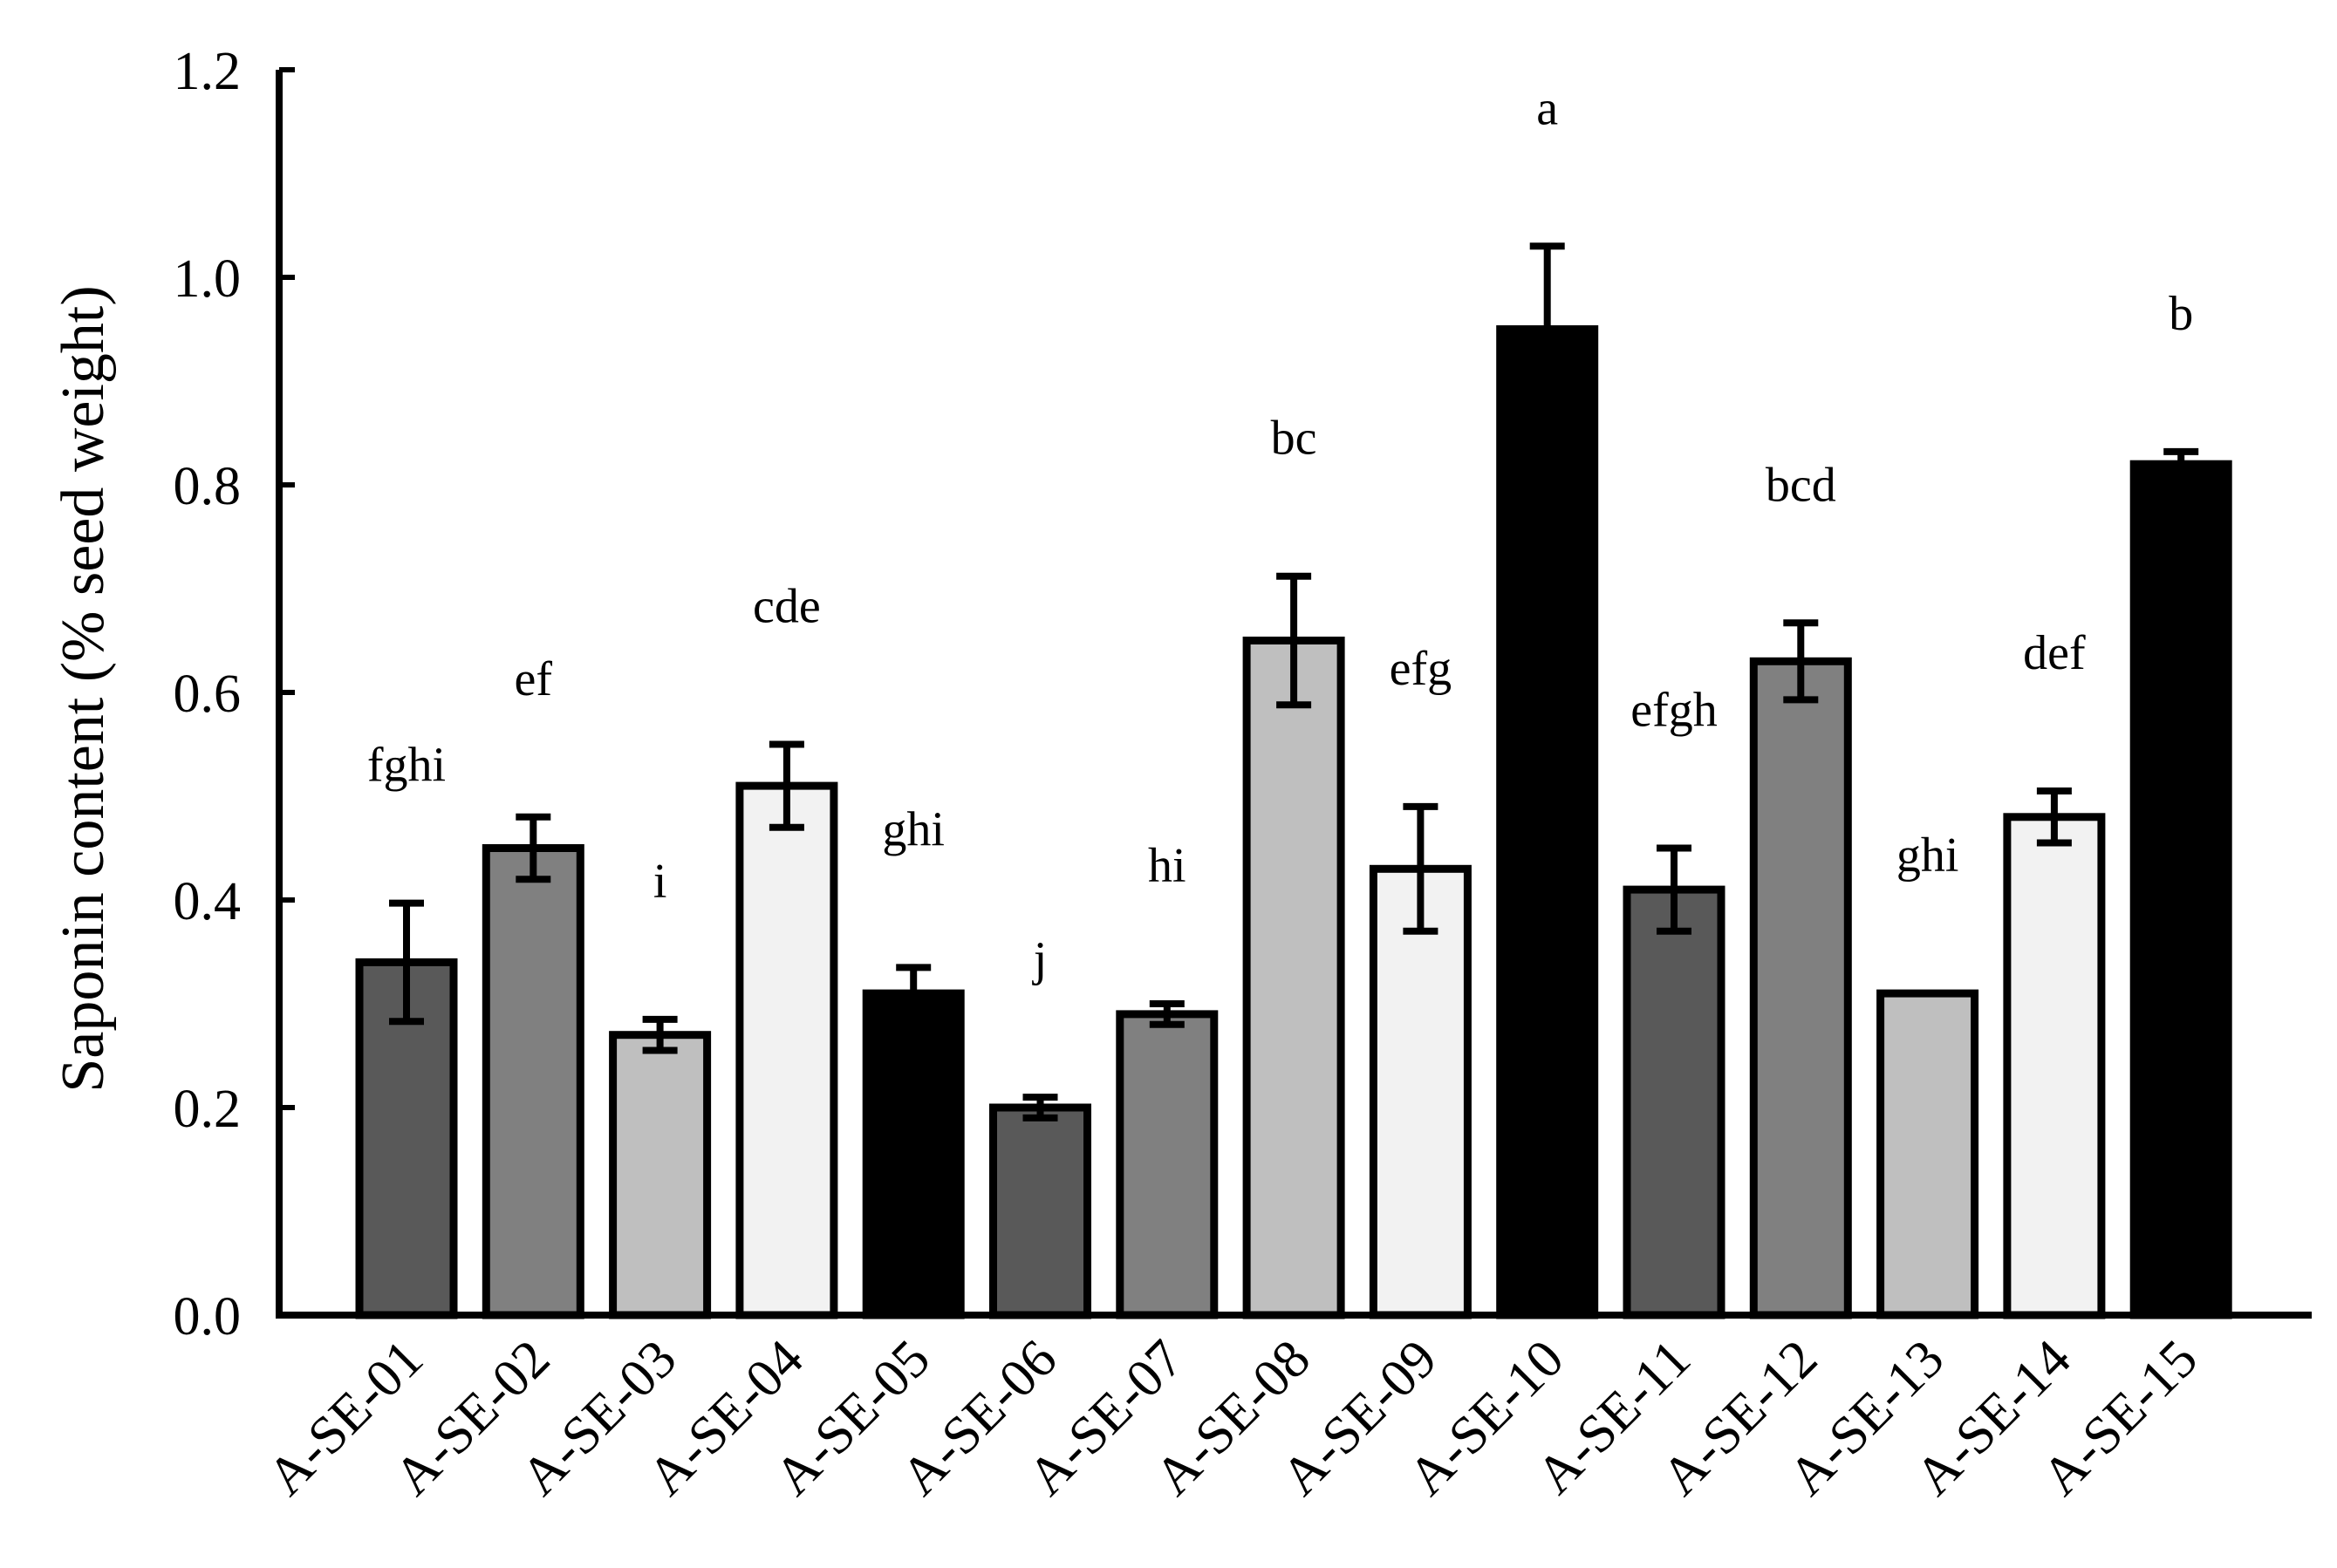  Describe the element at coordinates (208, 1316) in the screenshot. I see `y-tick-label-0.0: 0.0` at that location.